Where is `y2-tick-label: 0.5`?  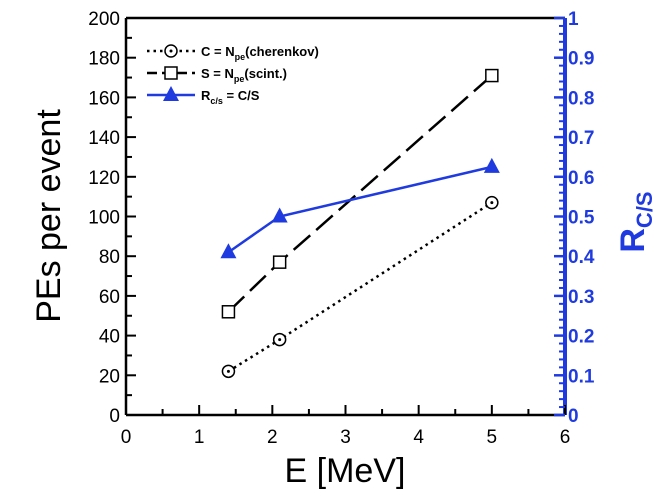
y2-tick-label: 0.5 is located at coordinates (581, 218).